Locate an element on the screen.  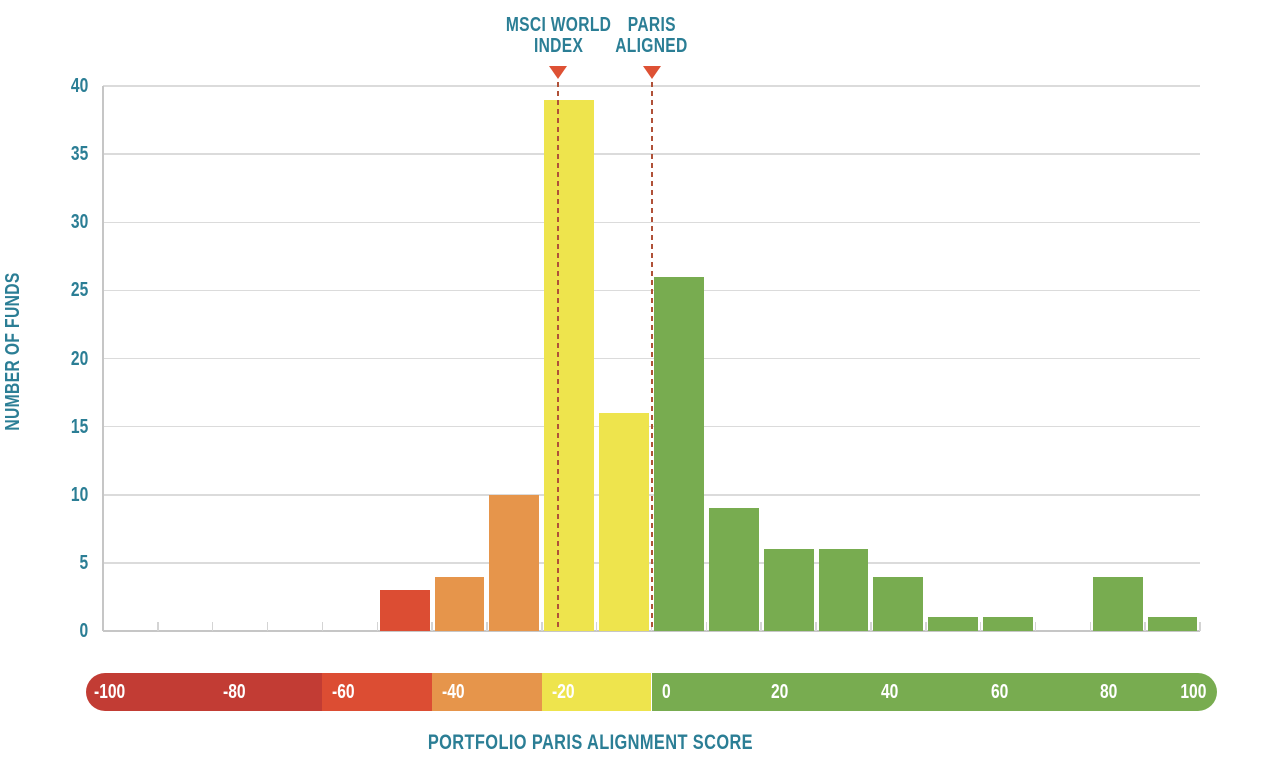
colorbar-label-text: -40 is located at coordinates (453, 692).